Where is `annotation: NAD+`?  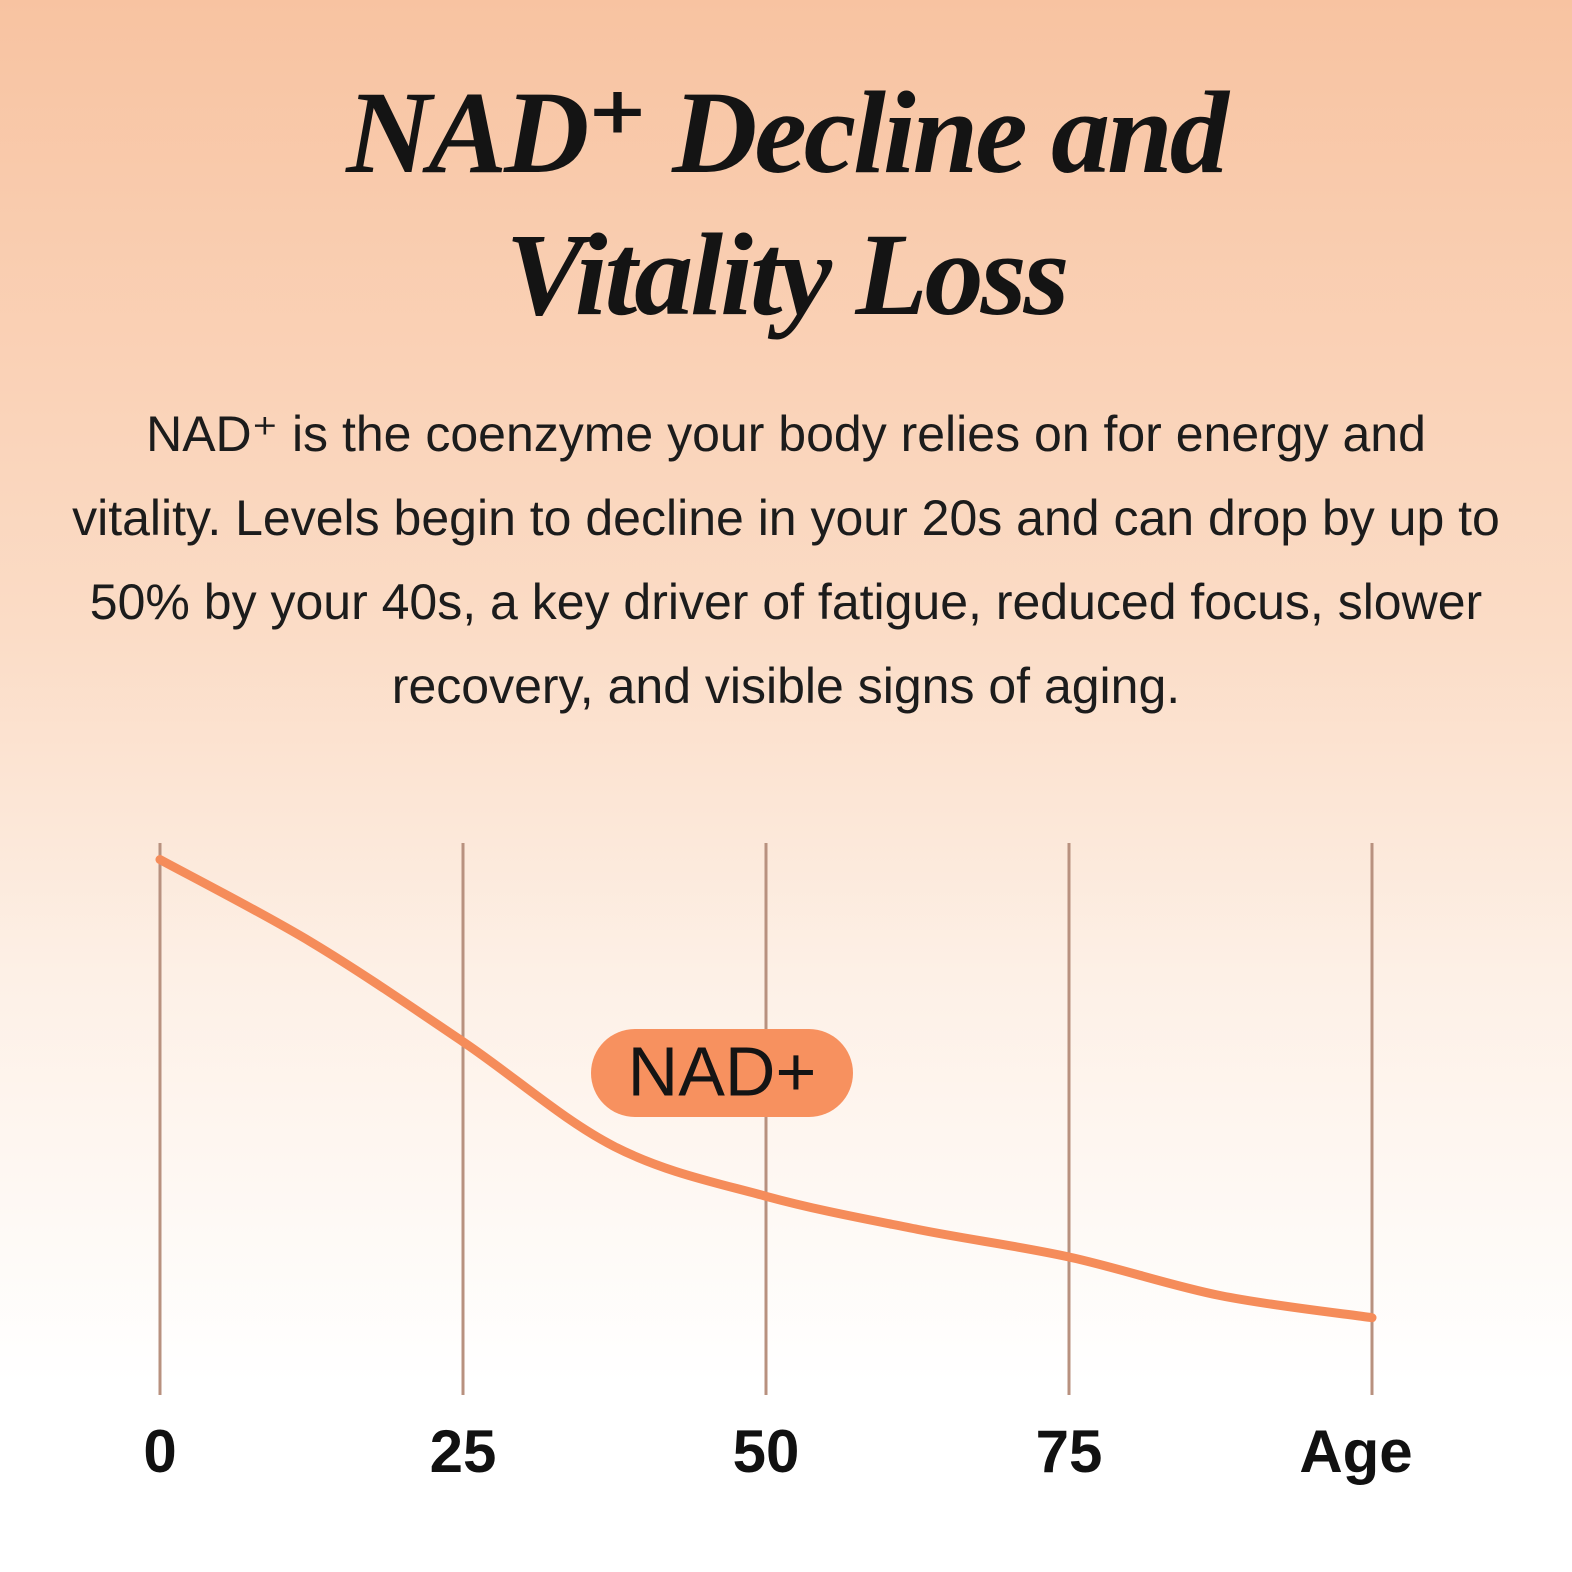
annotation: NAD+ is located at coordinates (722, 1071).